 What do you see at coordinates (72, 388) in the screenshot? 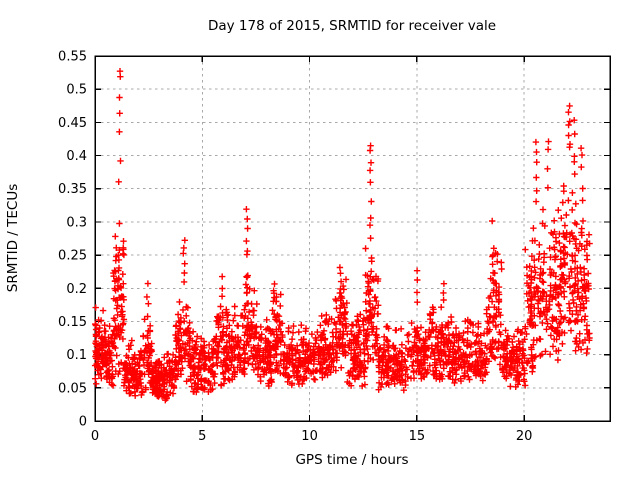
I see `y-tick-label: 0.05` at bounding box center [72, 388].